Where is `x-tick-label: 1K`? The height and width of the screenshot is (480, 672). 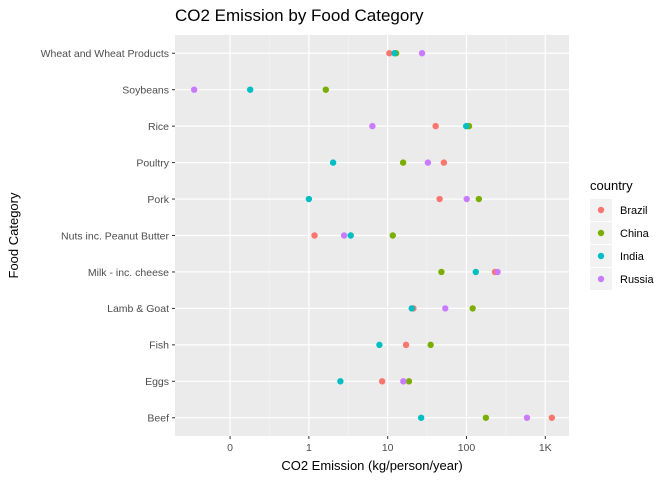 x-tick-label: 1K is located at coordinates (545, 448).